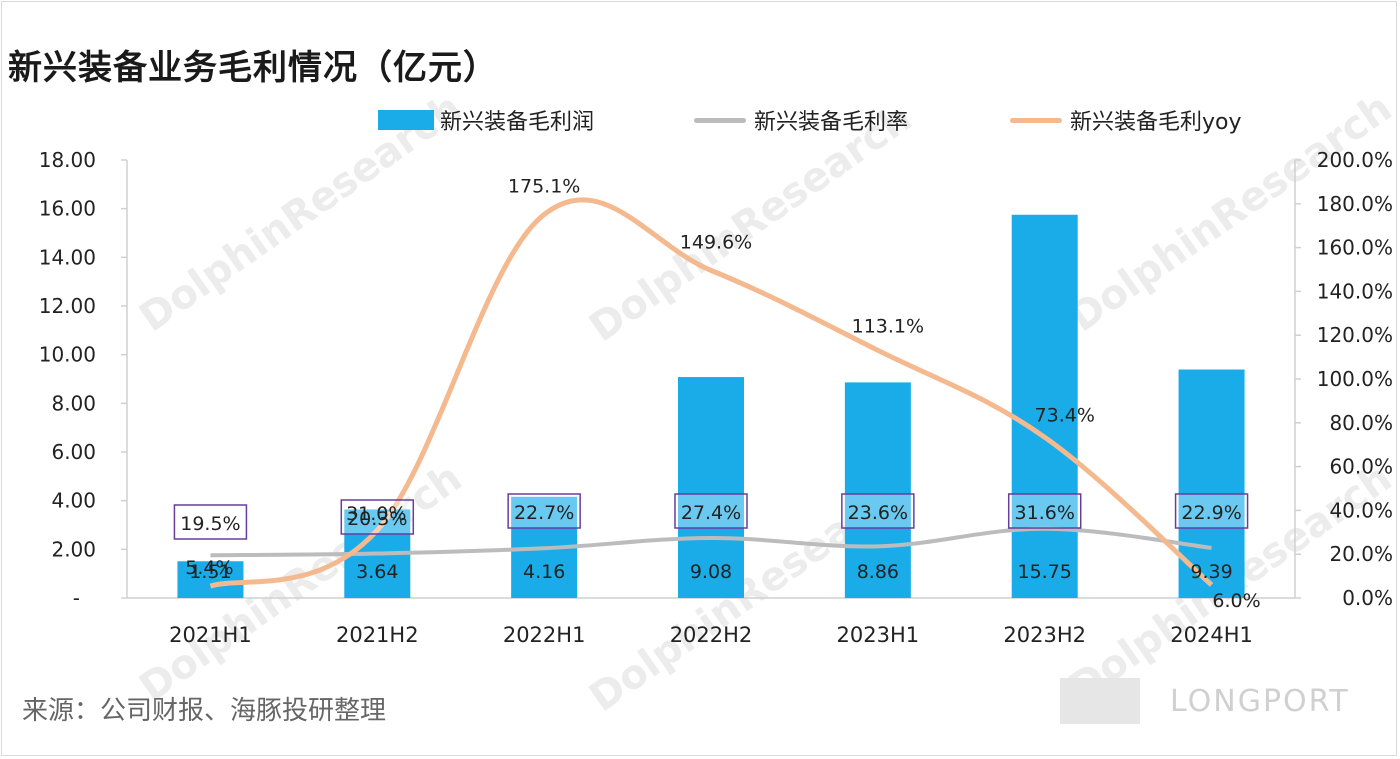 This screenshot has height=759, width=1400. What do you see at coordinates (76, 598) in the screenshot?
I see `left-tick-label: -` at bounding box center [76, 598].